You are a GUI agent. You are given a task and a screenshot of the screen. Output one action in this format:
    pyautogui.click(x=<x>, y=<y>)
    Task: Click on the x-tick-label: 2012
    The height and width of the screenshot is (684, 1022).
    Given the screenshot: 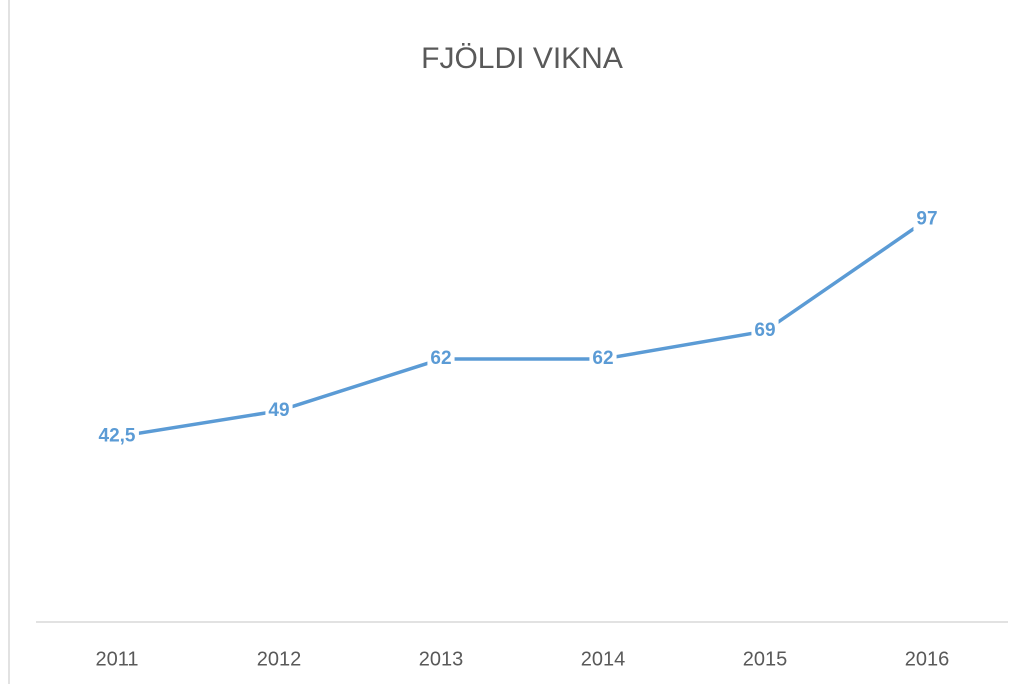 What is the action you would take?
    pyautogui.click(x=279, y=659)
    